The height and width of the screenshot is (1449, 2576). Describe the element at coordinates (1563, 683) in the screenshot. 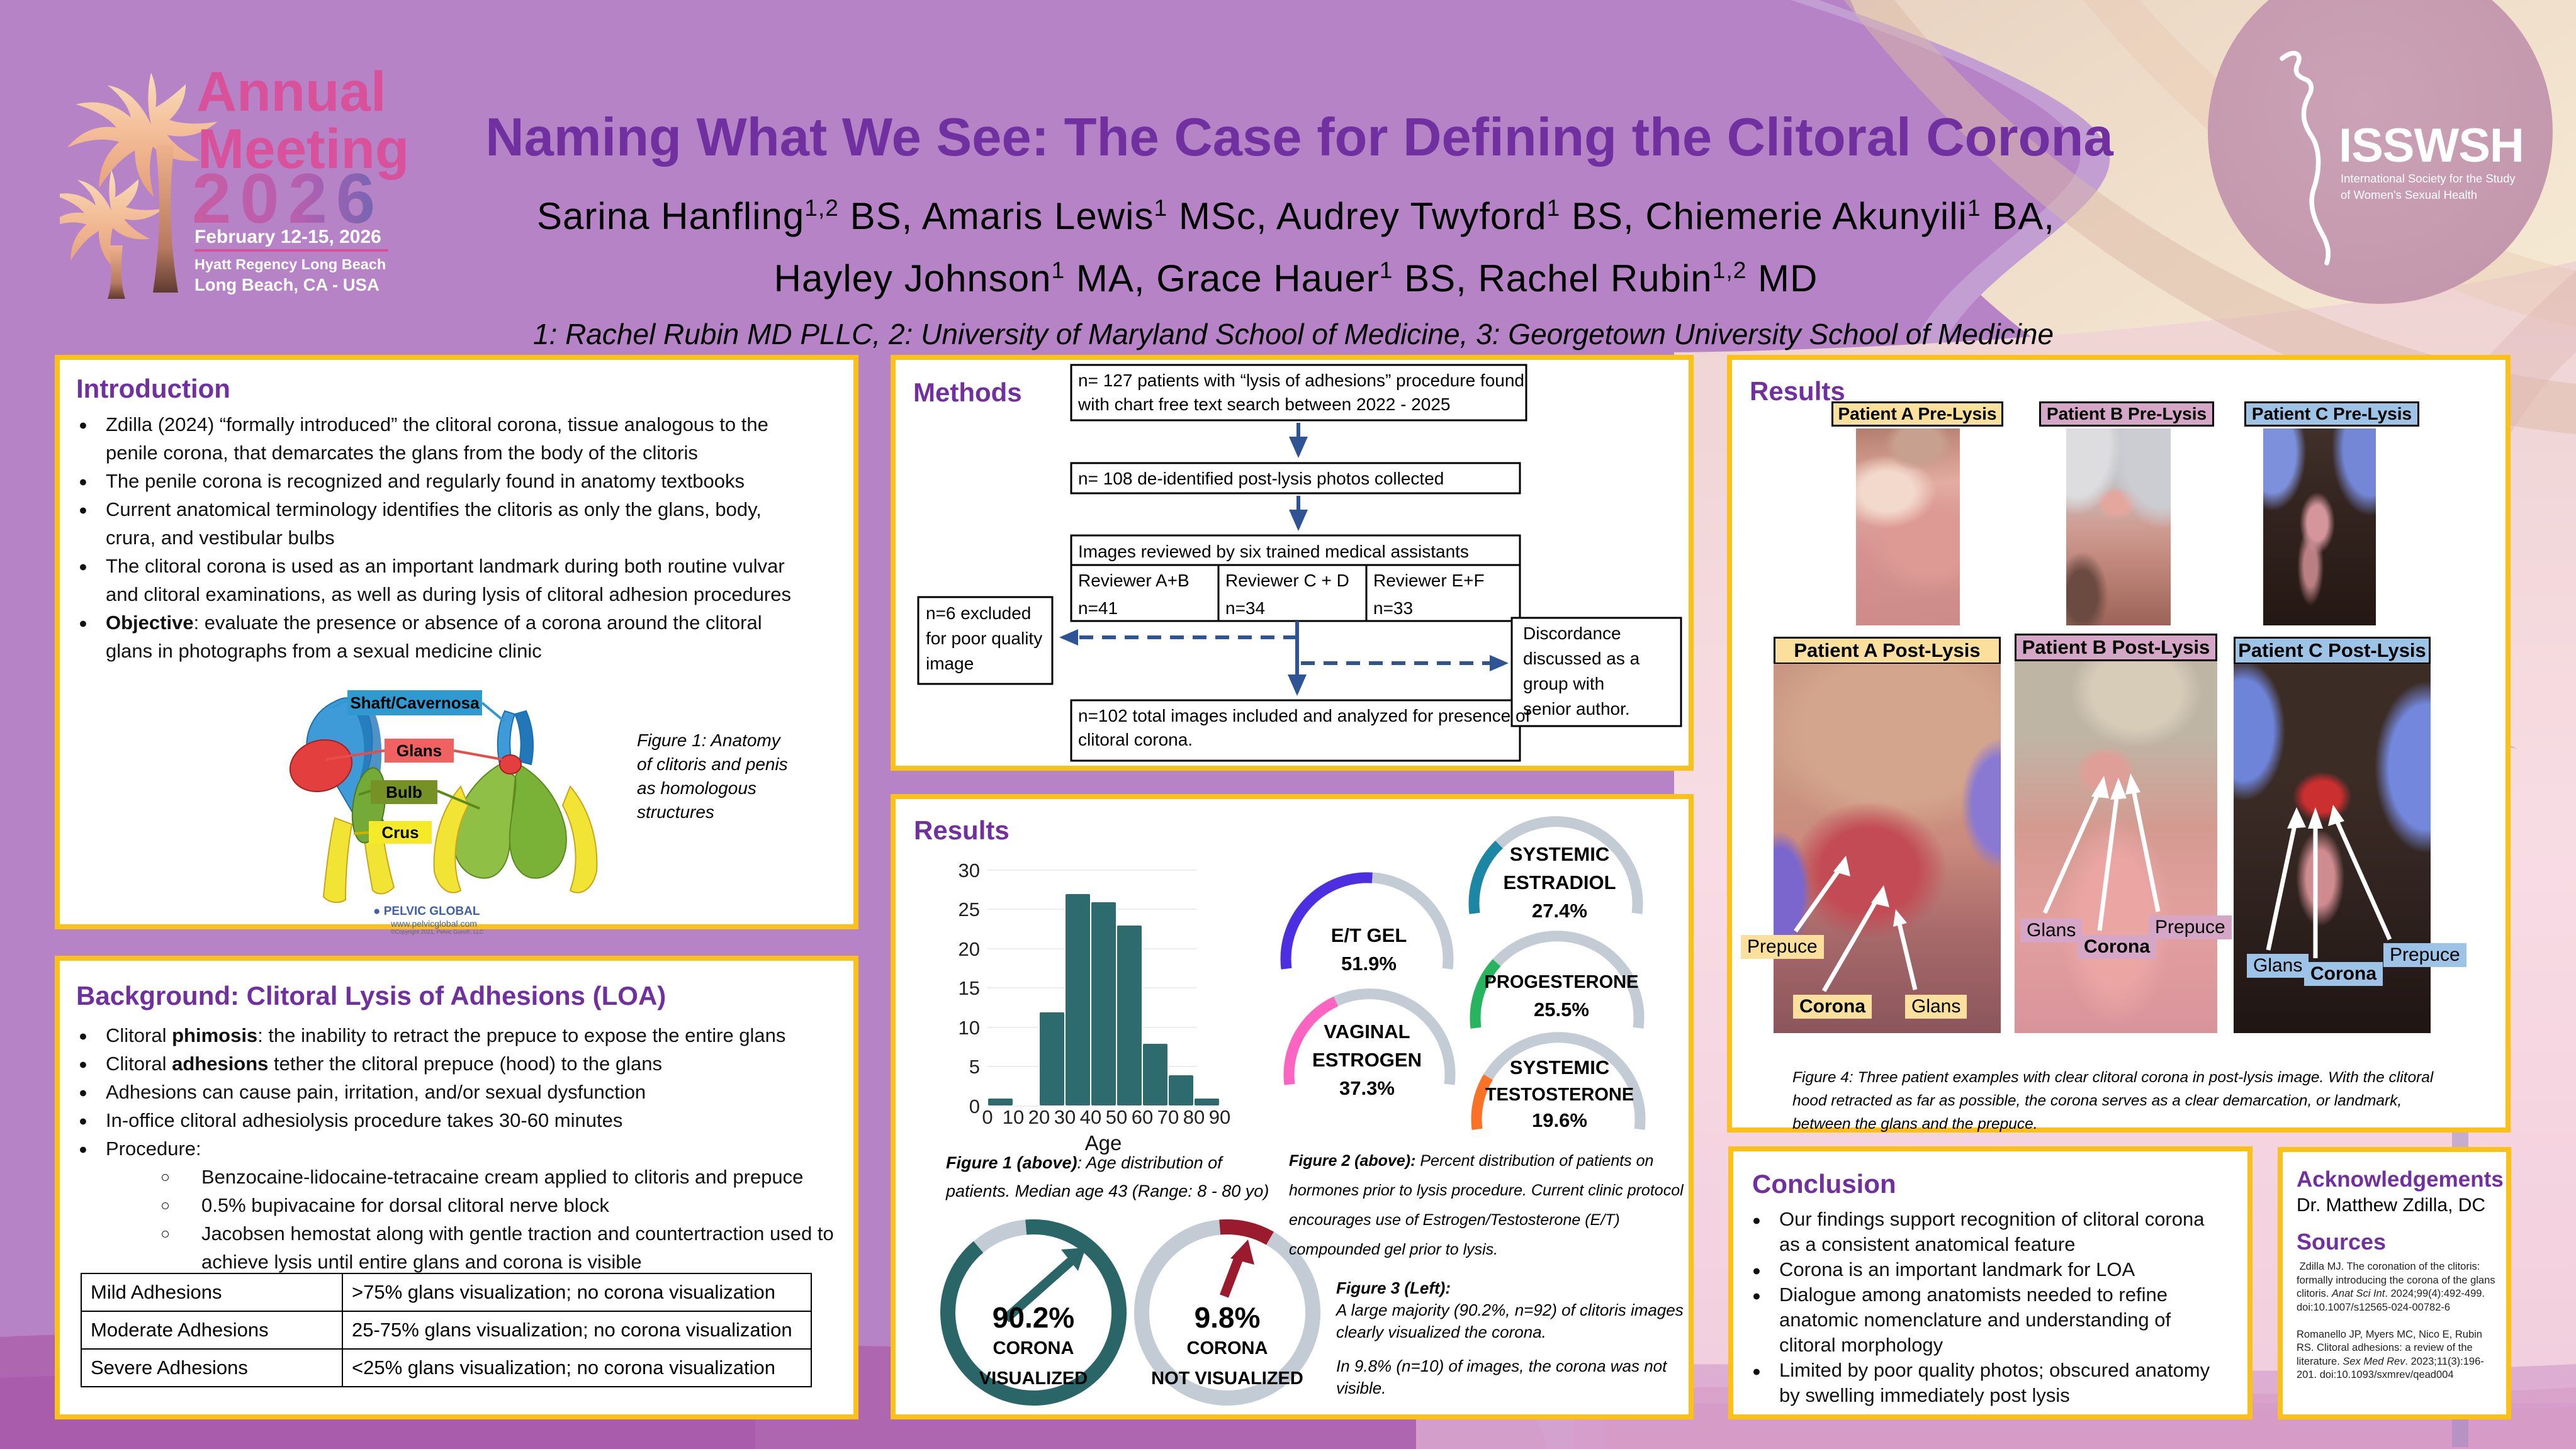

I see `svg-text: group with` at that location.